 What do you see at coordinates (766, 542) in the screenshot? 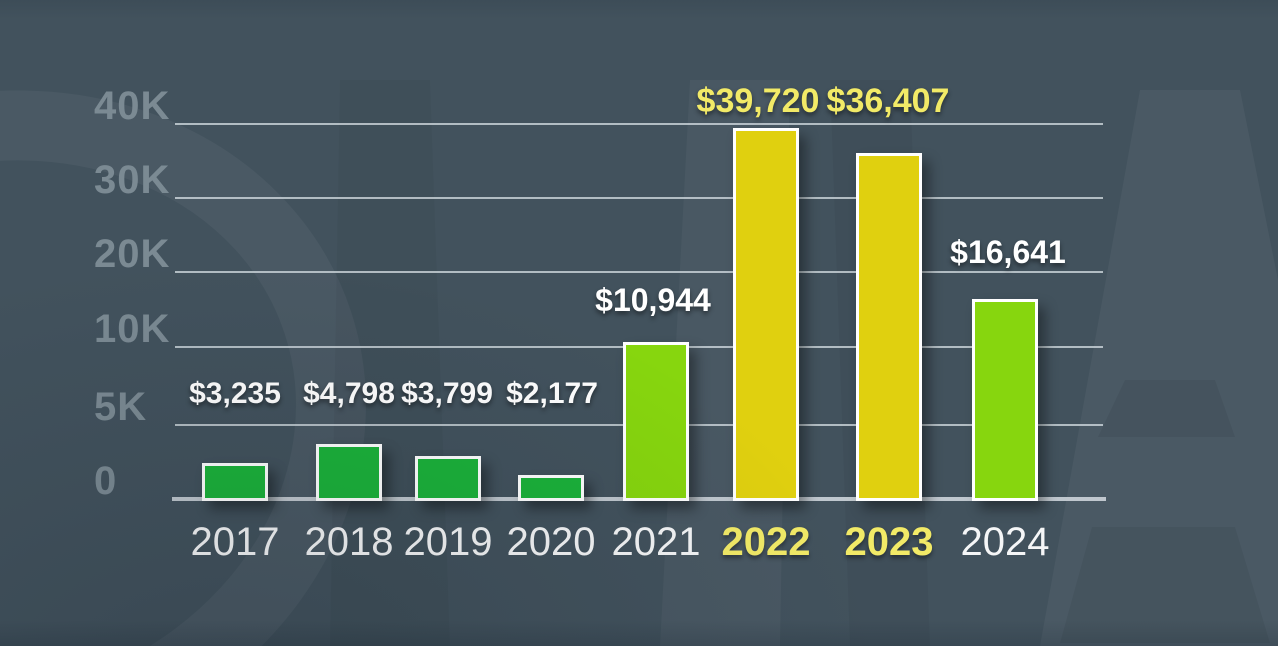
I see `year-label-2022: 2022` at bounding box center [766, 542].